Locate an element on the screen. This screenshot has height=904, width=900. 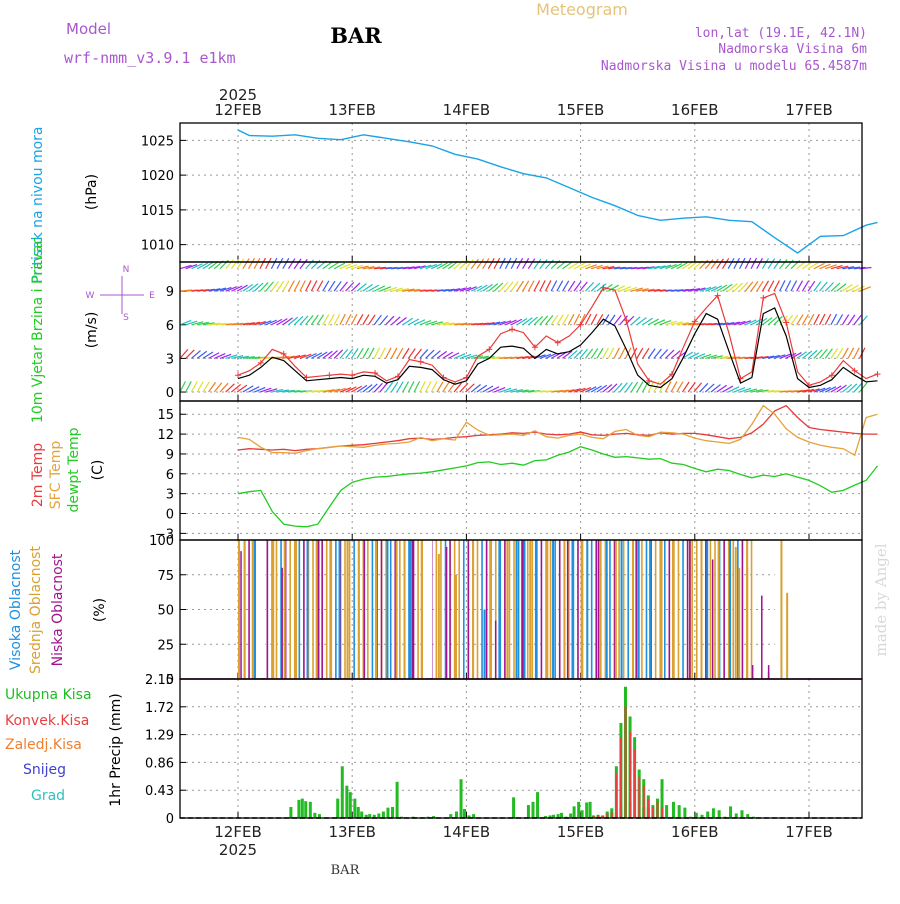
svg-text: Srednja Oblacnost is located at coordinates (36, 610).